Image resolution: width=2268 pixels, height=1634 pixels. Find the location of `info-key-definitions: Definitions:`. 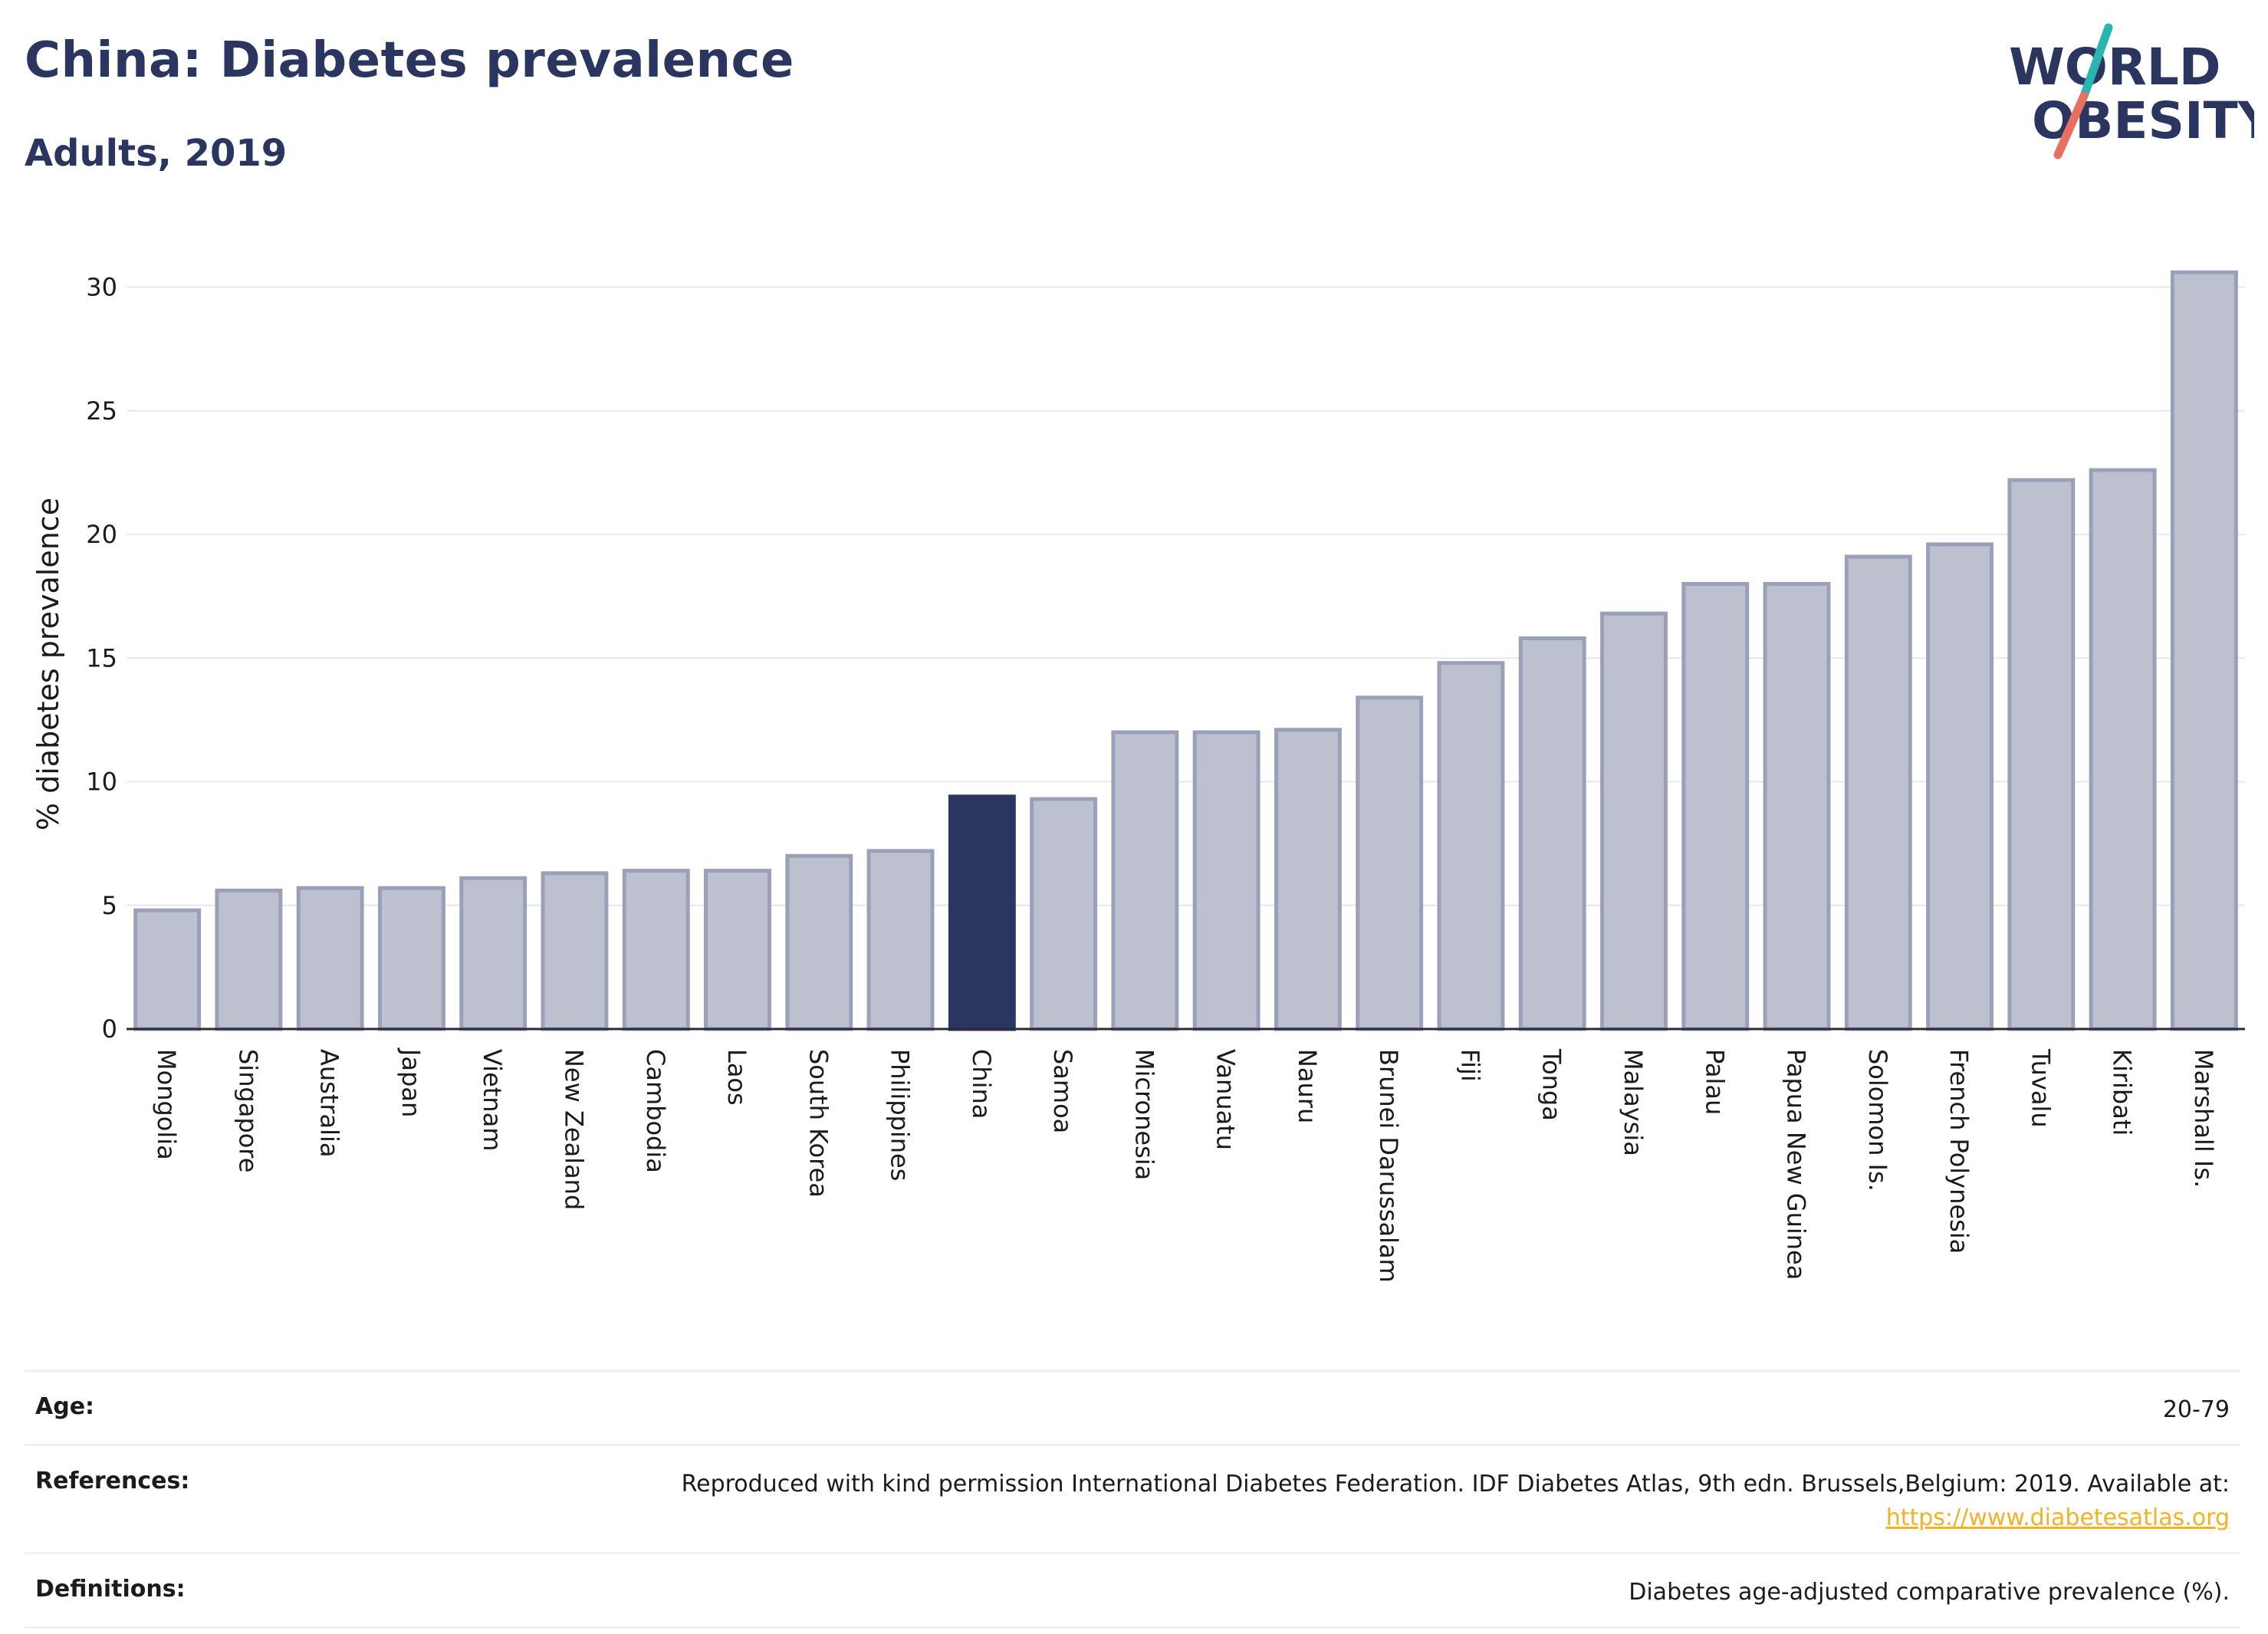

info-key-definitions: Definitions: is located at coordinates (110, 1589).